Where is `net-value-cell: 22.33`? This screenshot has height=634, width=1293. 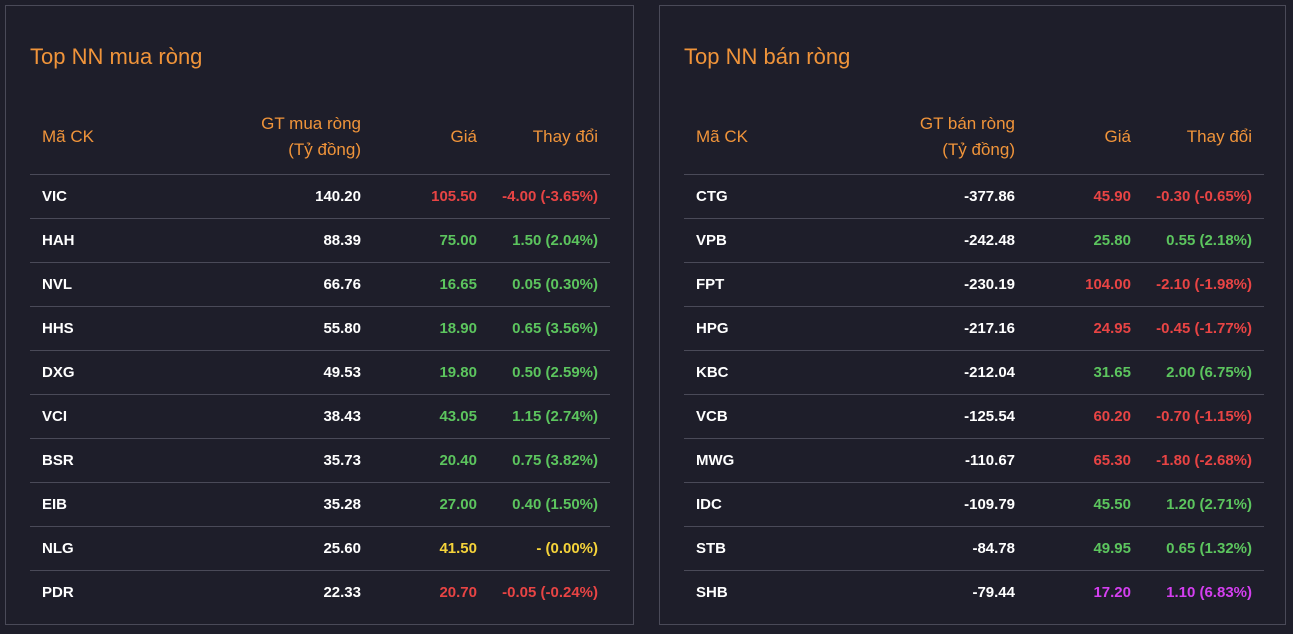
net-value-cell: 22.33 is located at coordinates (342, 592).